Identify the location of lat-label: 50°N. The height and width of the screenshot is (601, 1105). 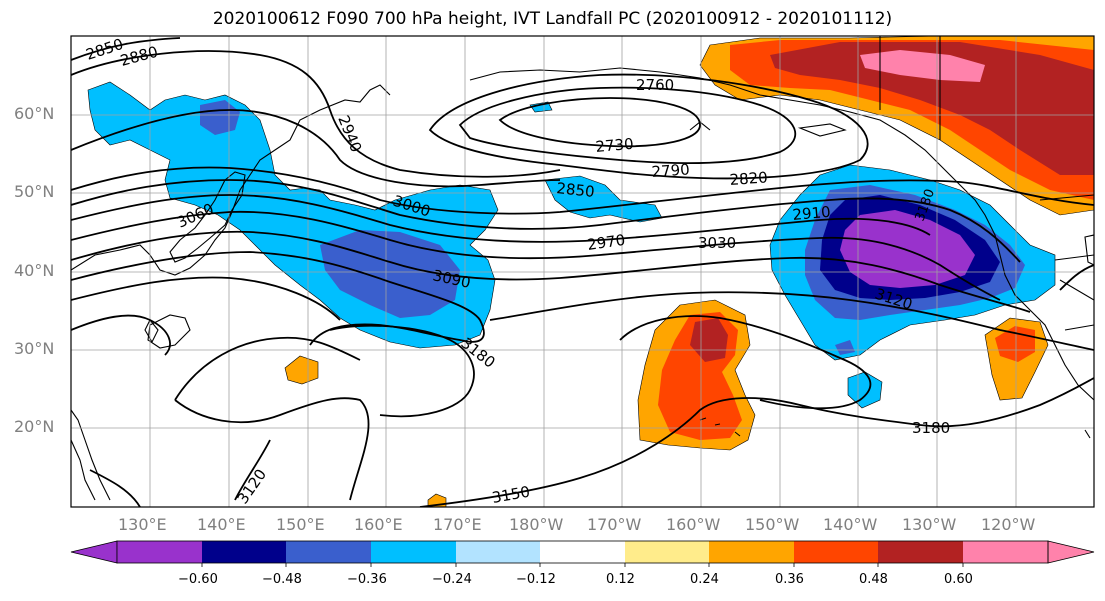
(34, 191).